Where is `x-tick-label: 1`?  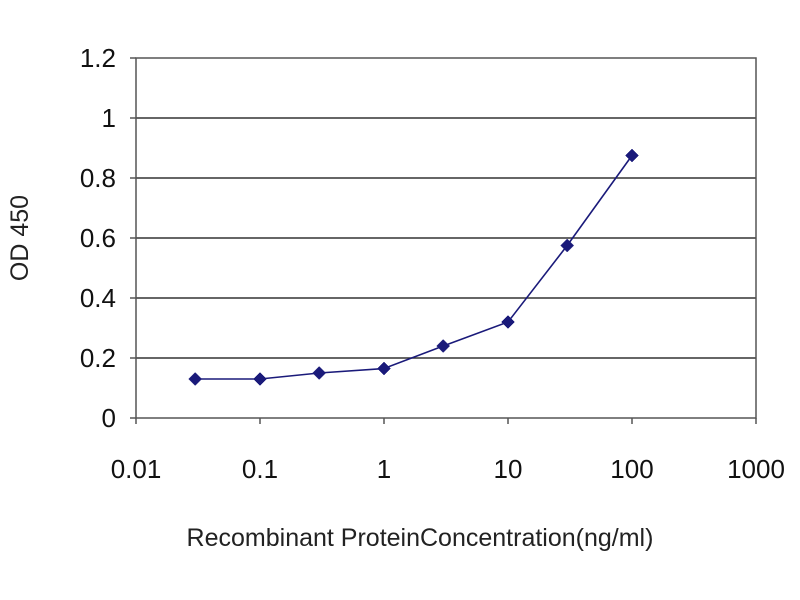
x-tick-label: 1 is located at coordinates (384, 469).